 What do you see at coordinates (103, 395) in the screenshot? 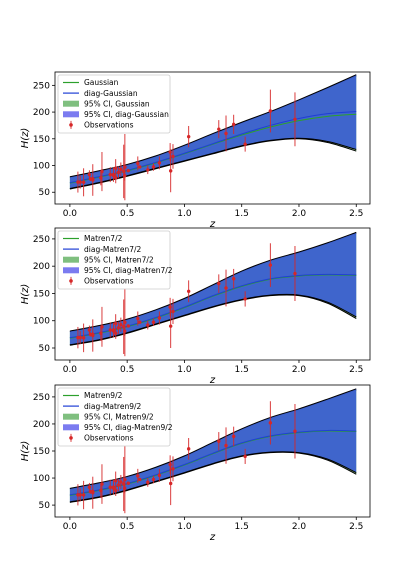
I see `legend-label: Matren9/2` at bounding box center [103, 395].